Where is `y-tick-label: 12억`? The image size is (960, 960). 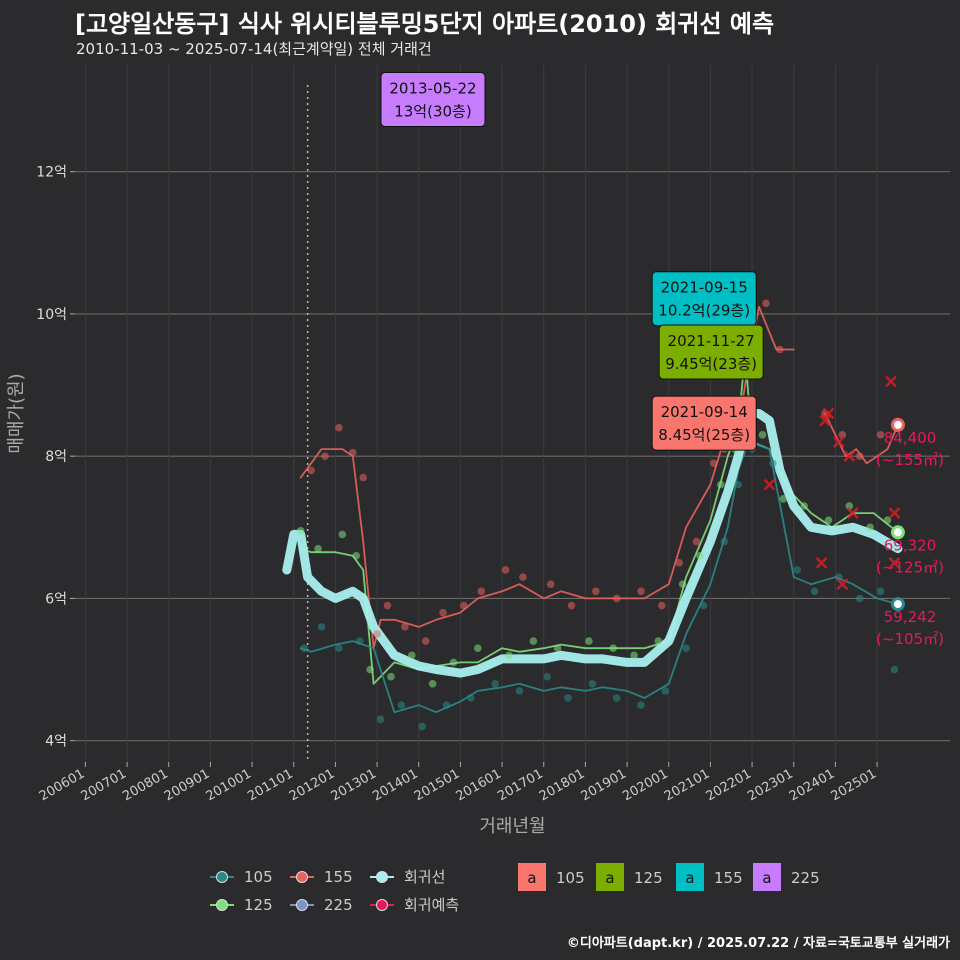
y-tick-label: 12억 is located at coordinates (51, 173).